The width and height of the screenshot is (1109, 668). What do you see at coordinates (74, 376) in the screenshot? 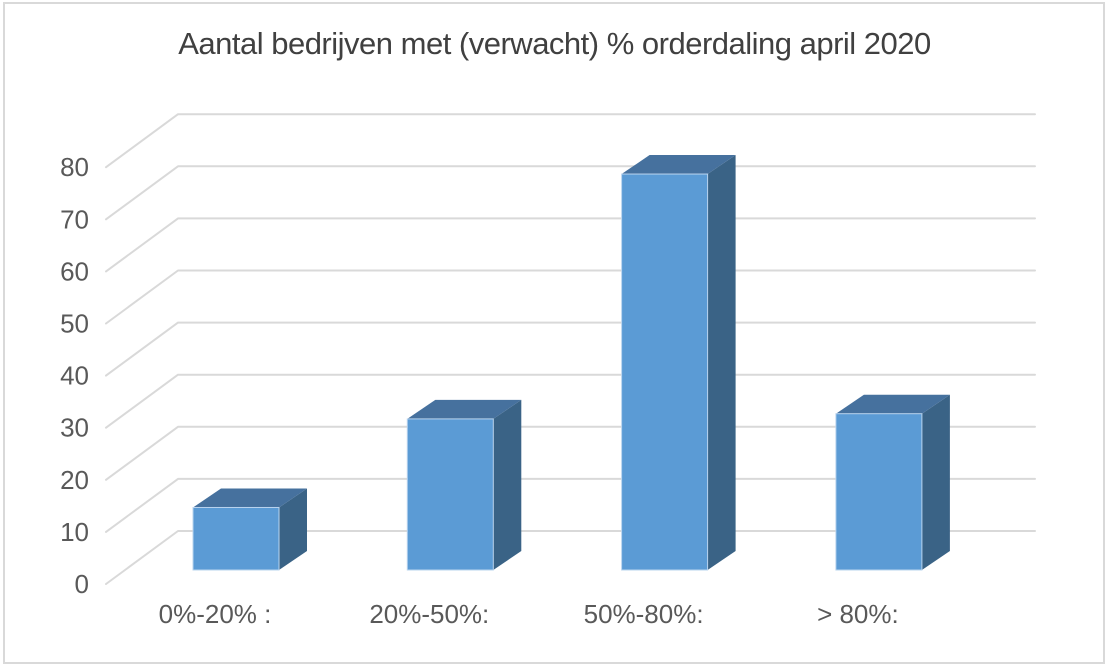
I see `y-axis-tick-label: 40` at bounding box center [74, 376].